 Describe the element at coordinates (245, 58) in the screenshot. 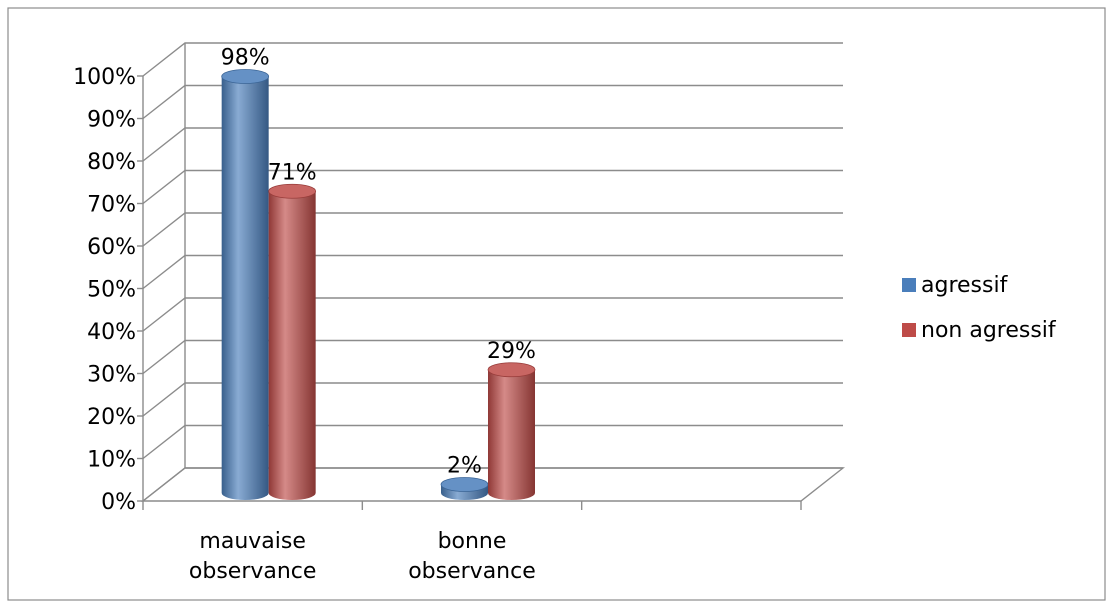

I see `data-label: 98%` at that location.